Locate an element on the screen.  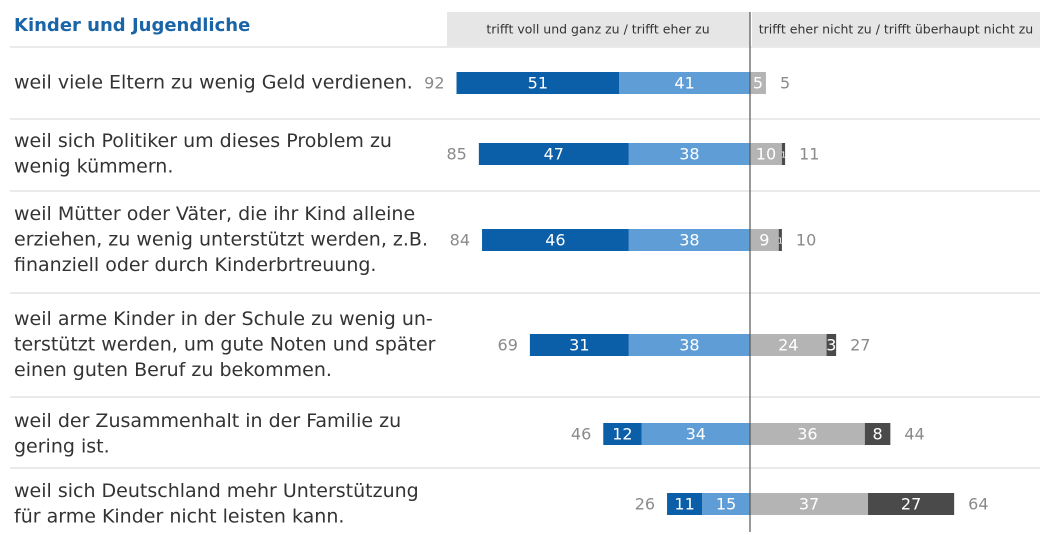
bar-value-label: 31 is located at coordinates (579, 345).